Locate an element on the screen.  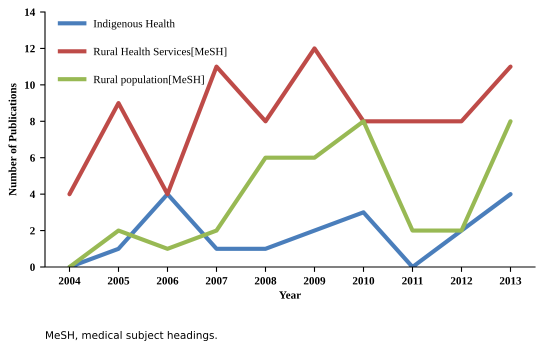
y-tick-label: 12 is located at coordinates (30, 48).